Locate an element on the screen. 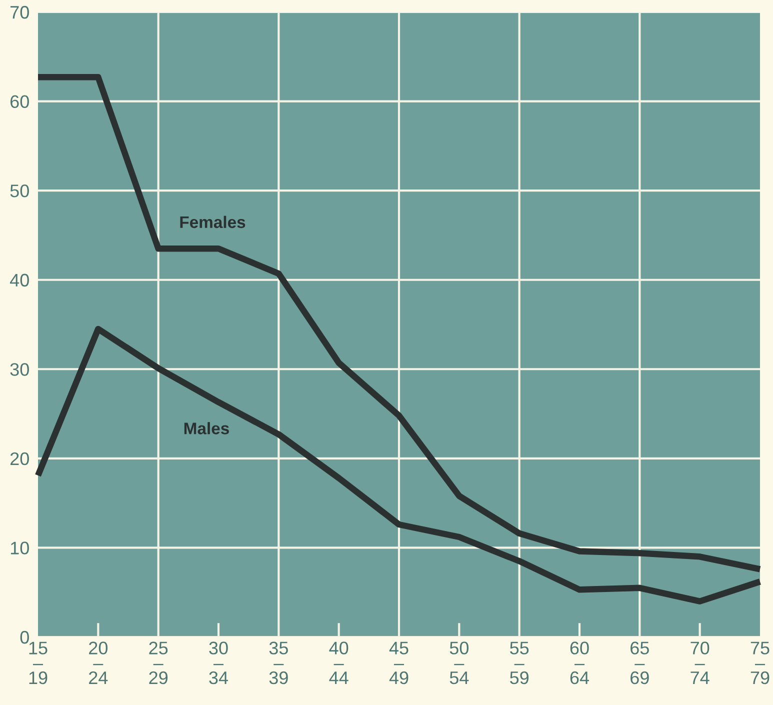 The image size is (773, 705). x-tick-label: 60 – 64 is located at coordinates (580, 663).